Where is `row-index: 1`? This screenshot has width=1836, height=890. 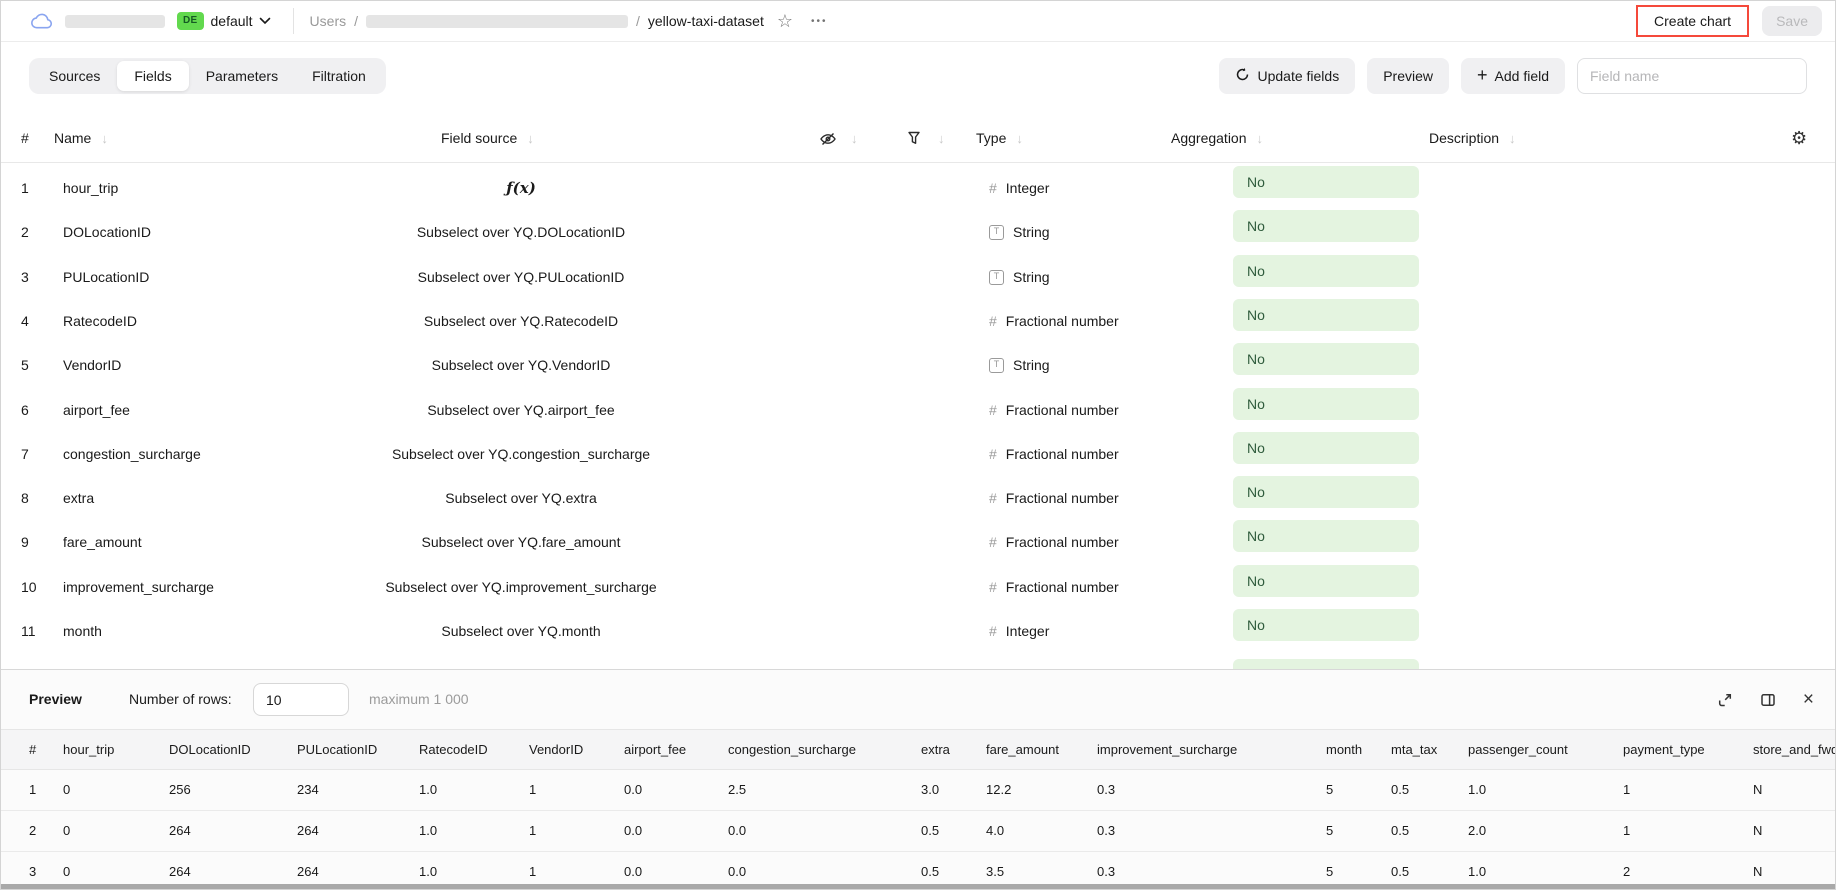 row-index: 1 is located at coordinates (25, 188).